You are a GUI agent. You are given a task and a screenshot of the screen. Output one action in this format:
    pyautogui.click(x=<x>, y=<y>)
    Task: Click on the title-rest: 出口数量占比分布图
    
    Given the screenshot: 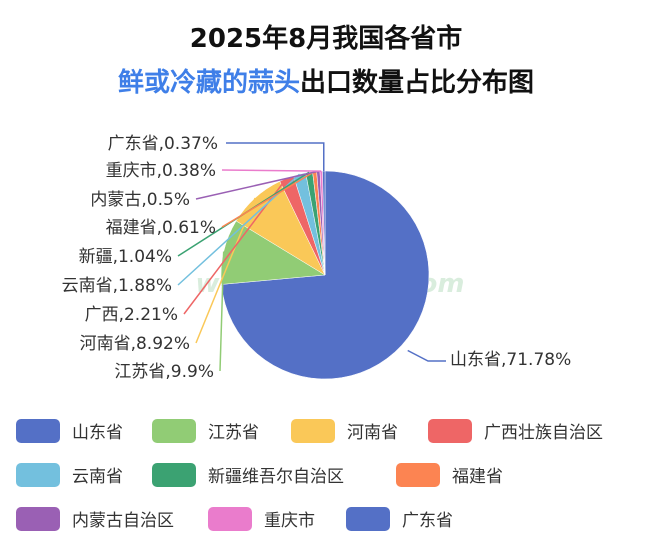 What is the action you would take?
    pyautogui.click(x=417, y=83)
    